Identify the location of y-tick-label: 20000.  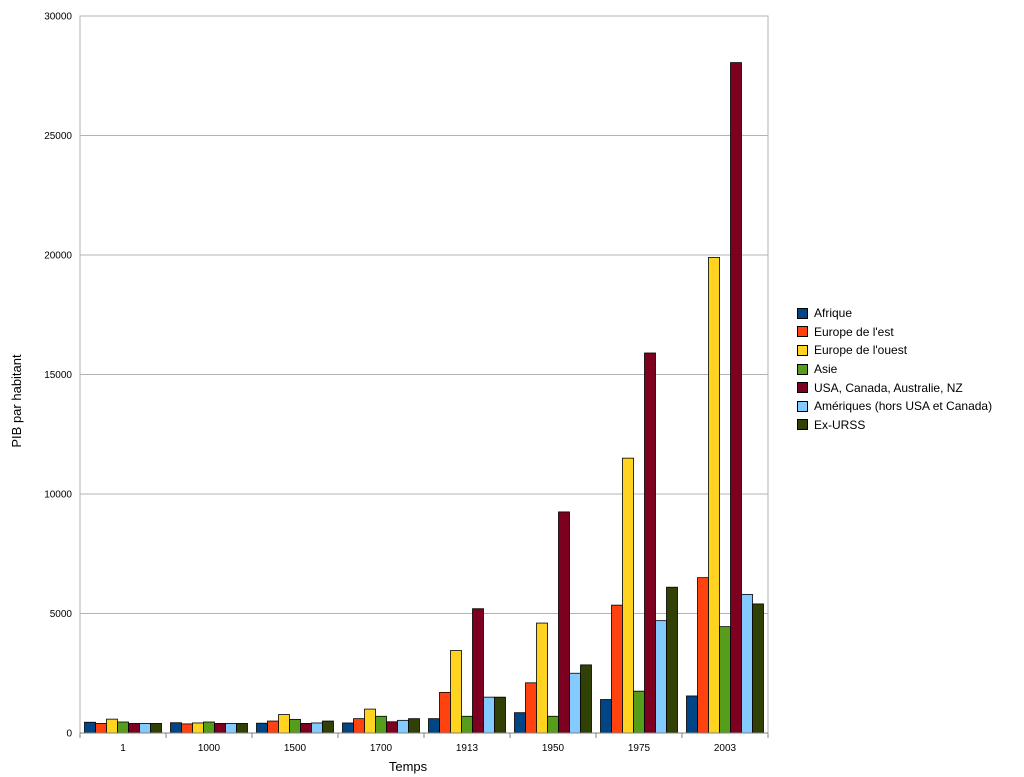
(58, 256).